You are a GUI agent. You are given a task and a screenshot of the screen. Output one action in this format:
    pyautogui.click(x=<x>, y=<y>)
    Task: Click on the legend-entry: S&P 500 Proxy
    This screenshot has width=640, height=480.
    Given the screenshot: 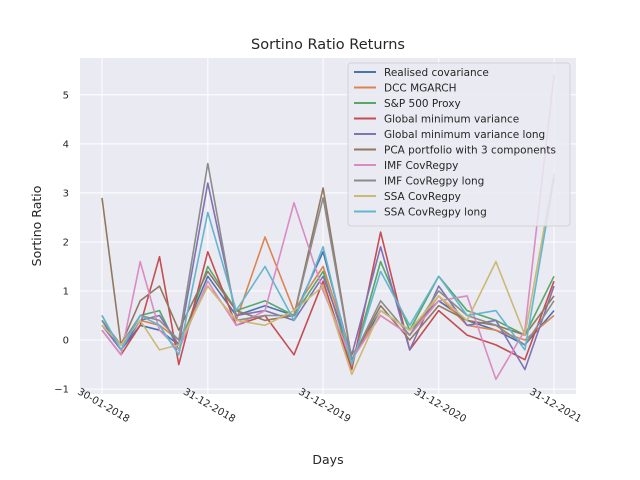 What is the action you would take?
    pyautogui.click(x=422, y=104)
    